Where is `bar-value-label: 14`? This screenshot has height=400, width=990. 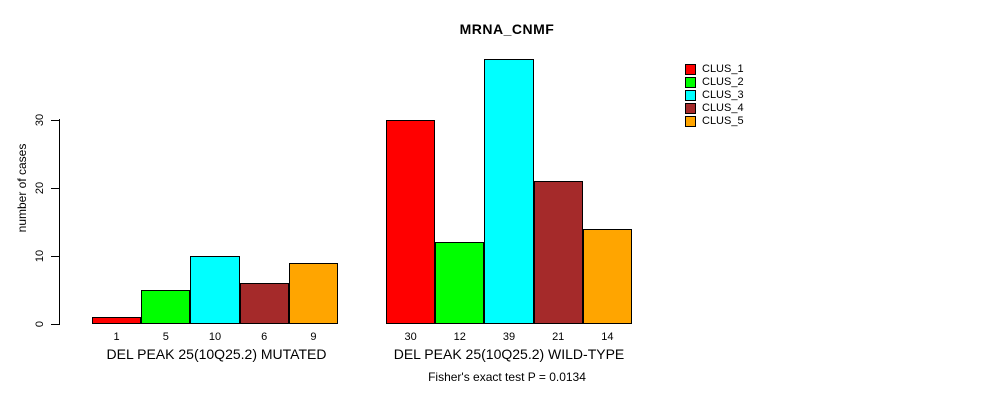 bar-value-label: 14 is located at coordinates (607, 337).